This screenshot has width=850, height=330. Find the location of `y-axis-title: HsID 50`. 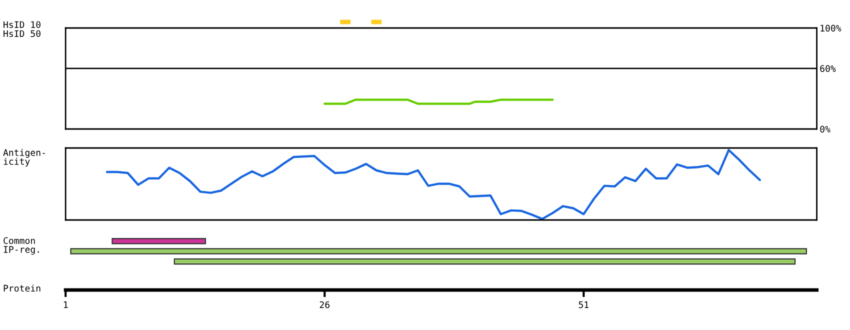

y-axis-title: HsID 50 is located at coordinates (22, 34).